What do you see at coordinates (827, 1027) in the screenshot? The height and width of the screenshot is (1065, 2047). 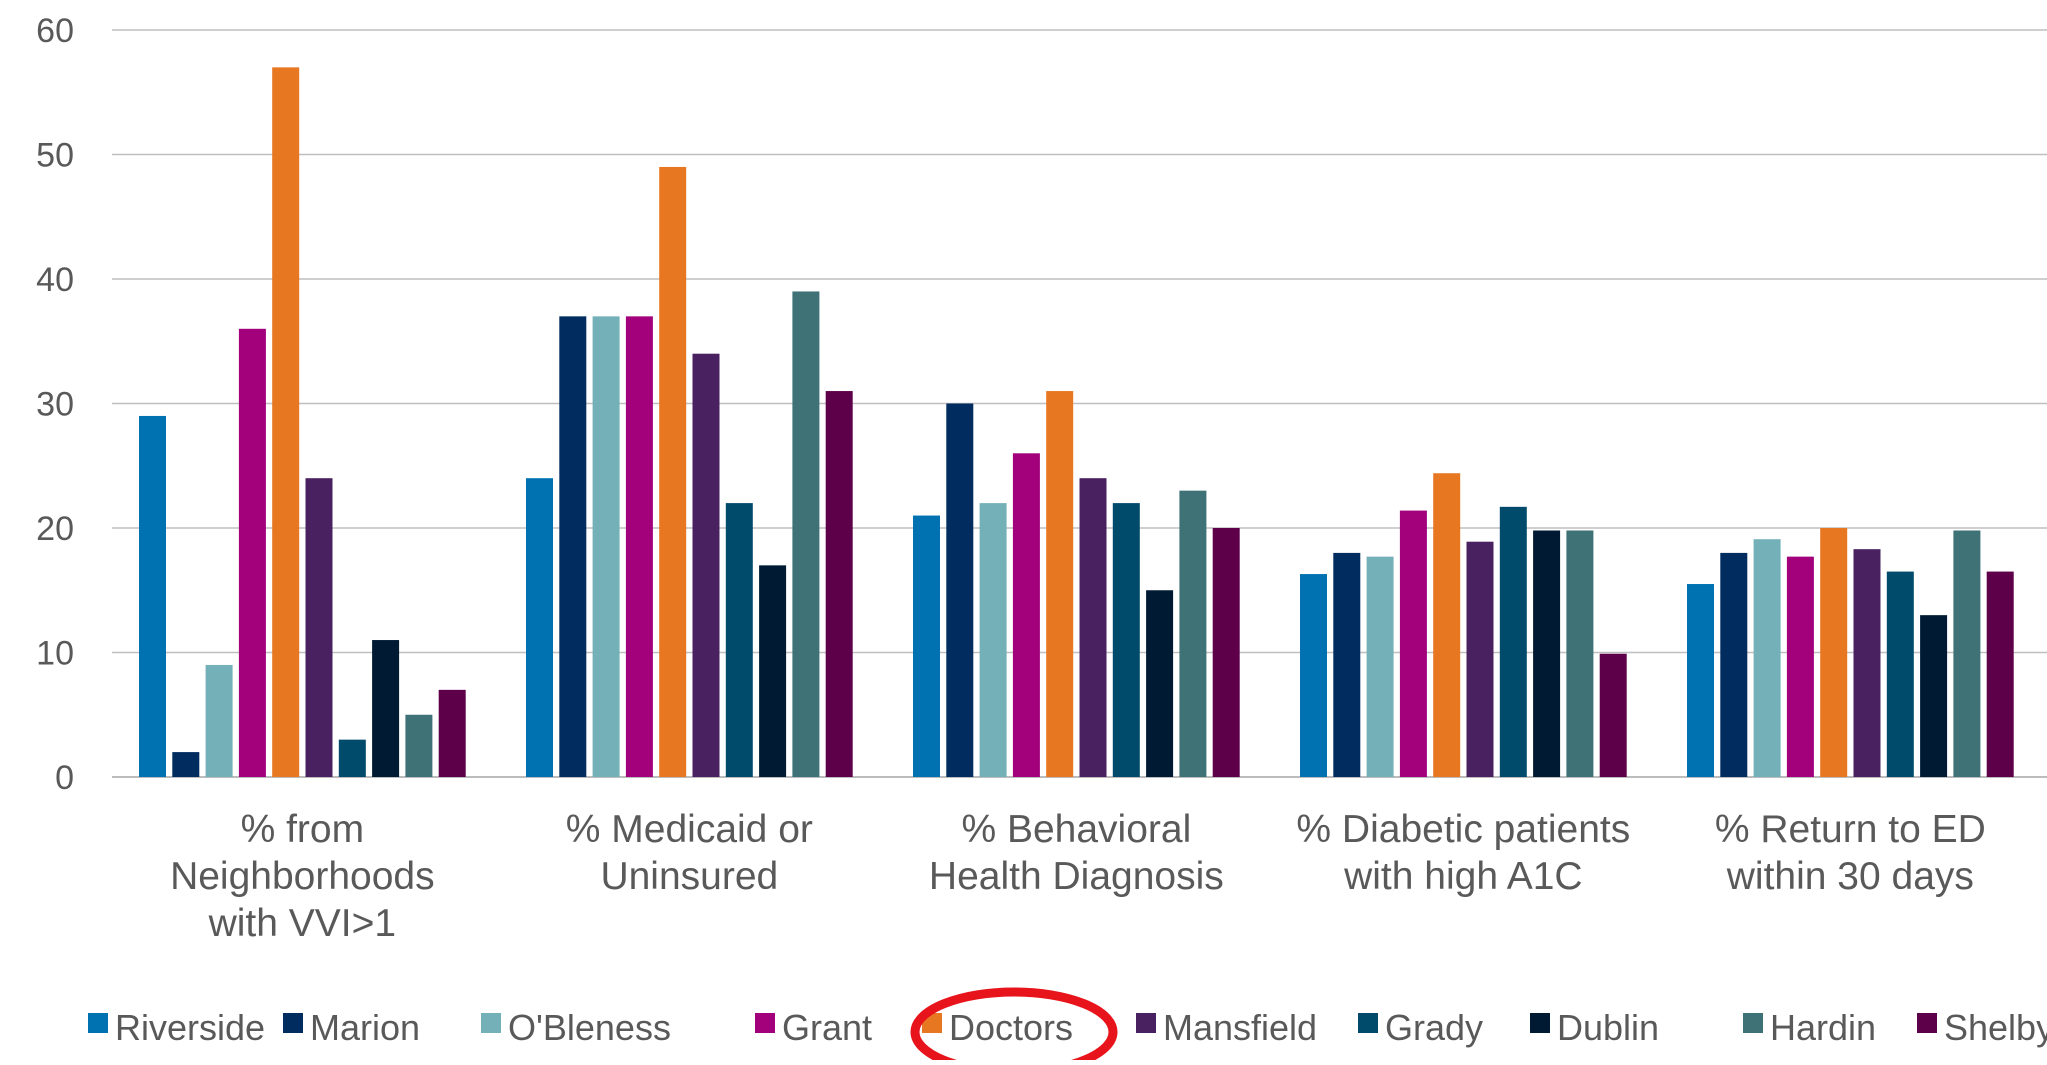 I see `legend-label: Grant` at bounding box center [827, 1027].